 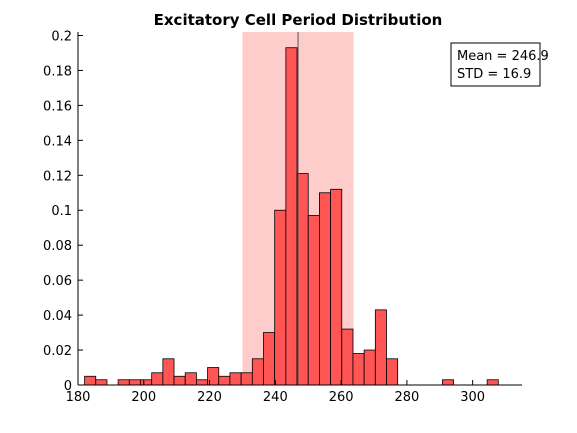 I want to click on y-tick-label: 0.16, so click(x=57, y=106).